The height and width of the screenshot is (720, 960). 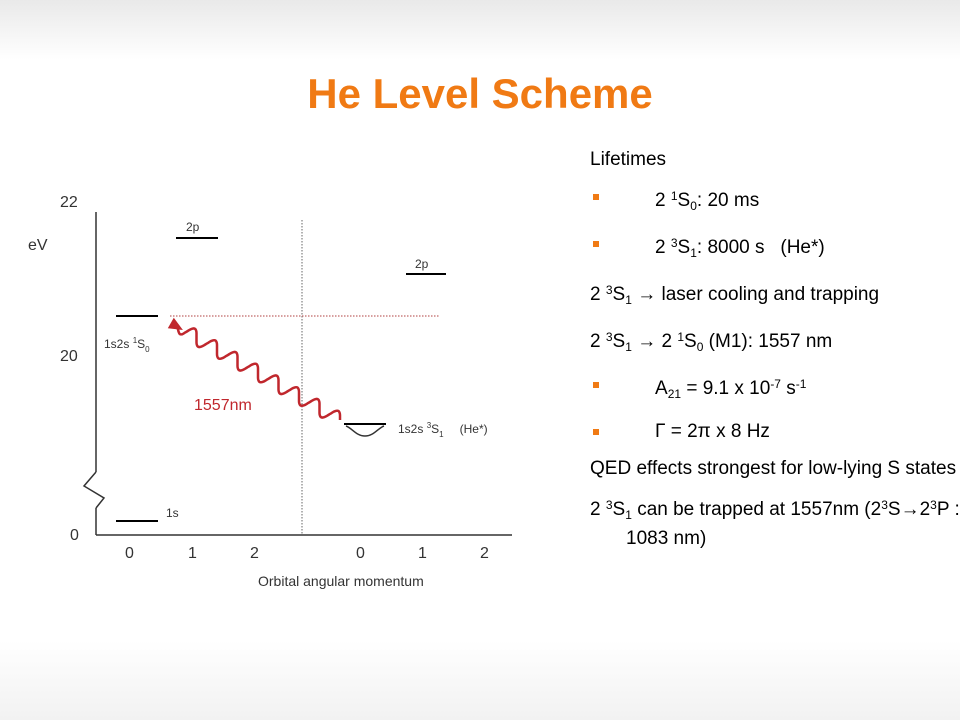 What do you see at coordinates (443, 430) in the screenshot?
I see `level-triplet-1s2s-label: 1s2s 3S1 (He*)` at bounding box center [443, 430].